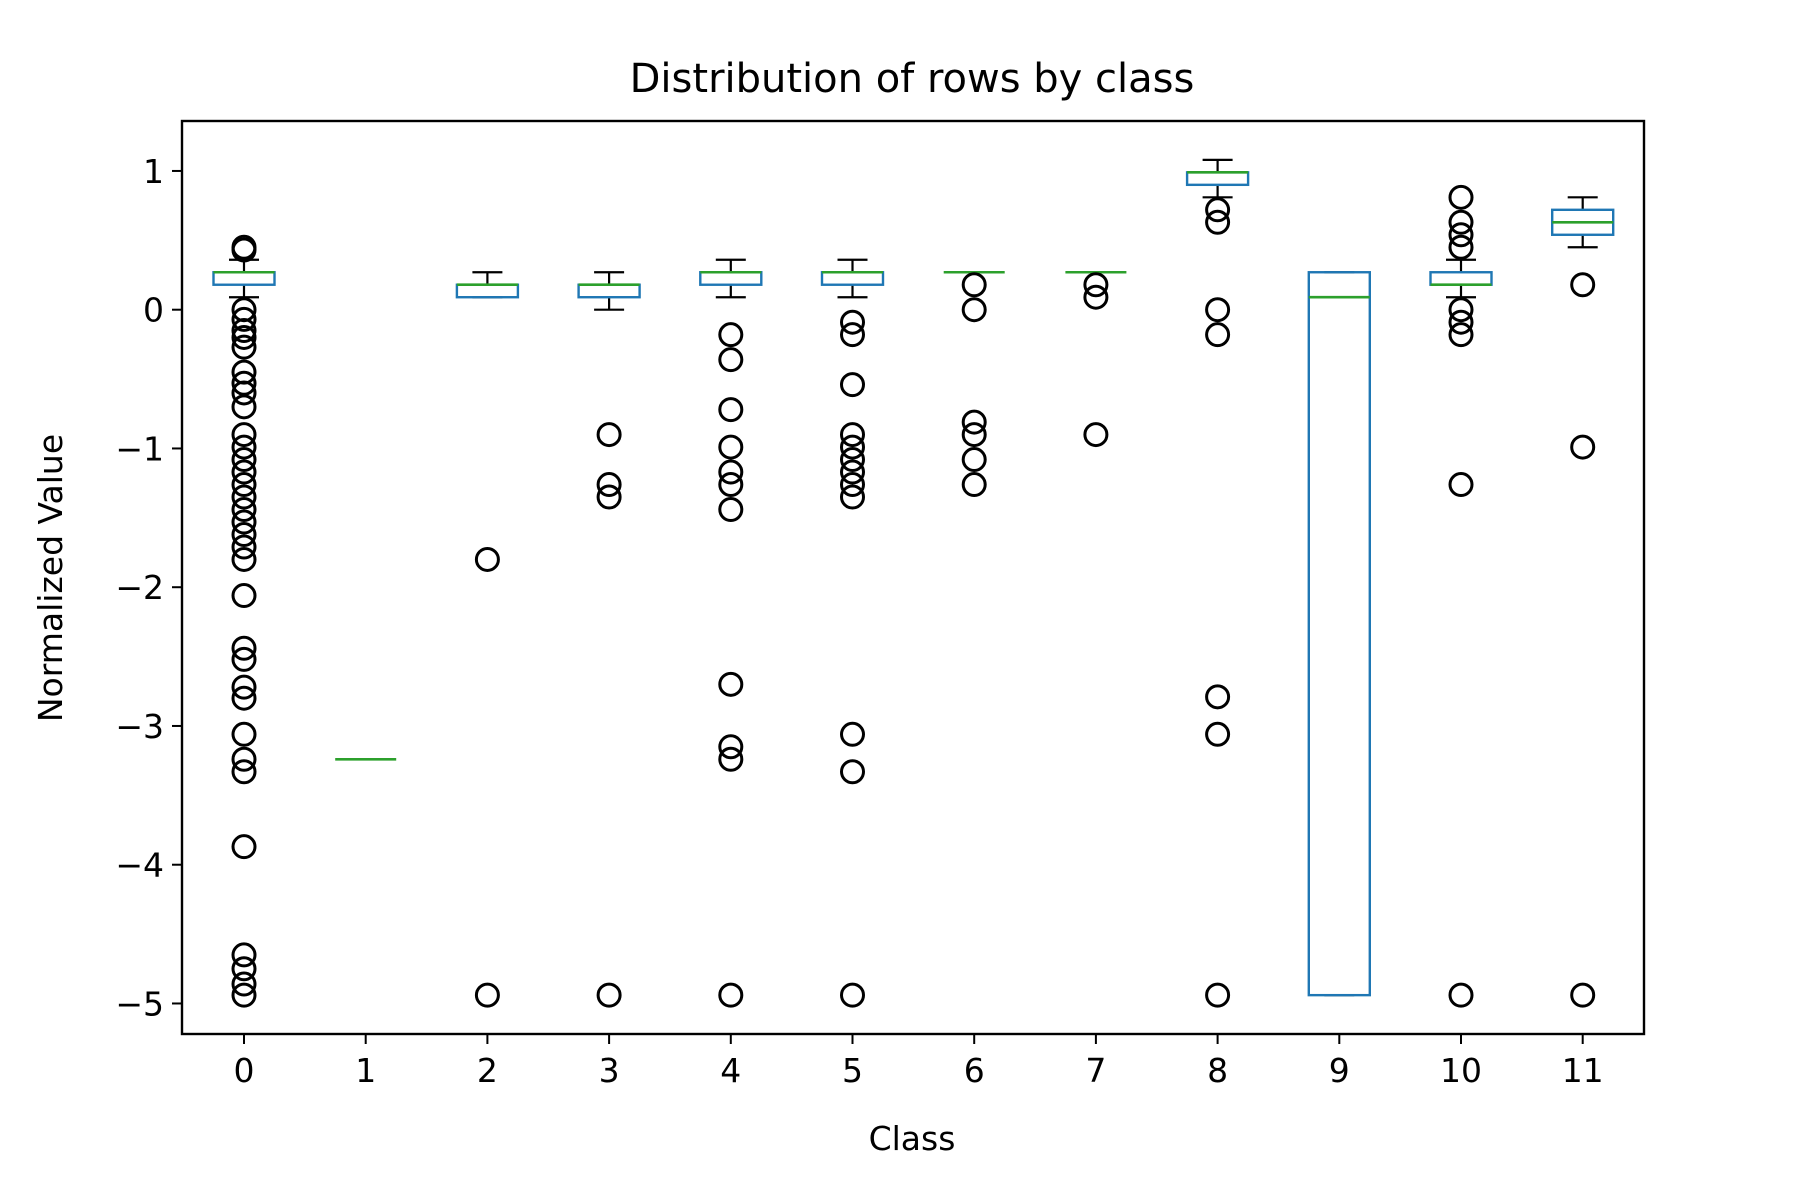  I want to click on x-tick-label: 5, so click(852, 1070).